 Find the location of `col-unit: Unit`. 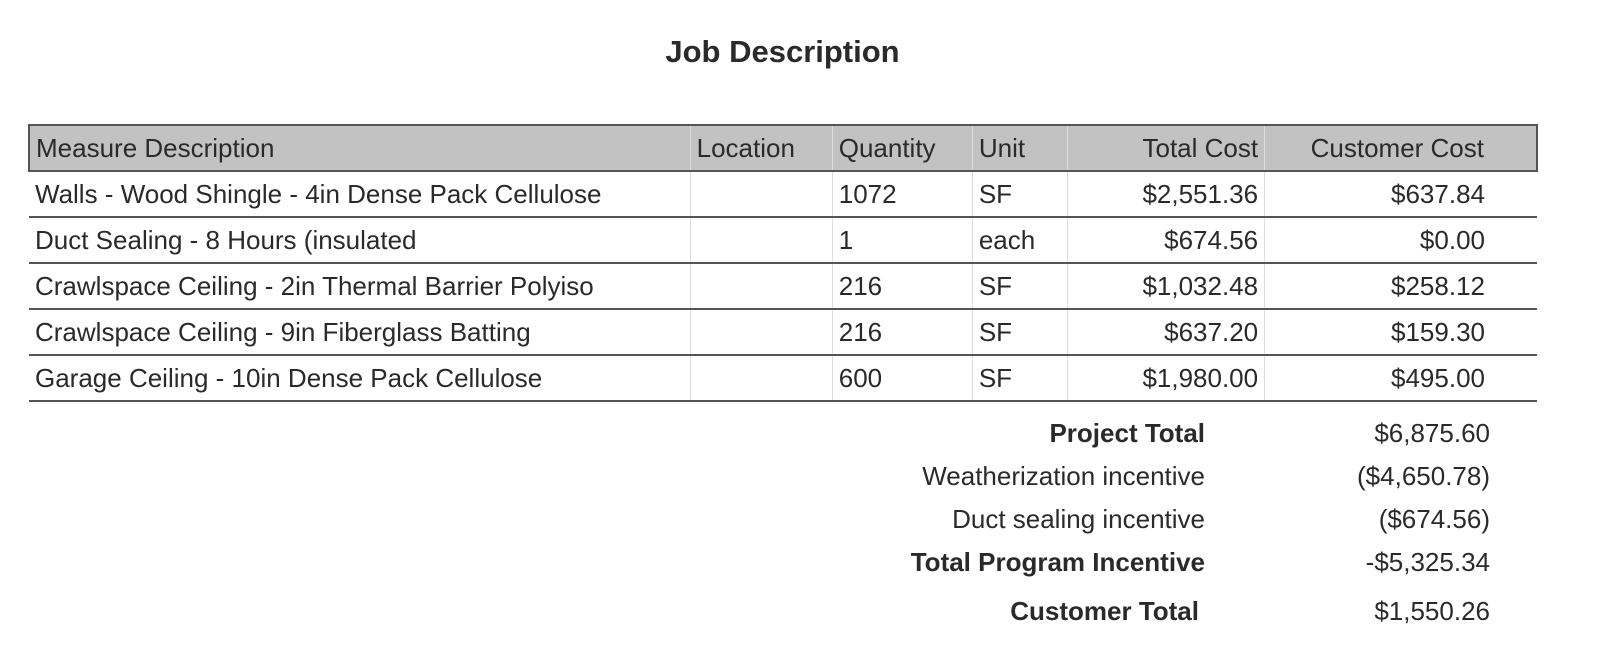

col-unit: Unit is located at coordinates (1020, 148).